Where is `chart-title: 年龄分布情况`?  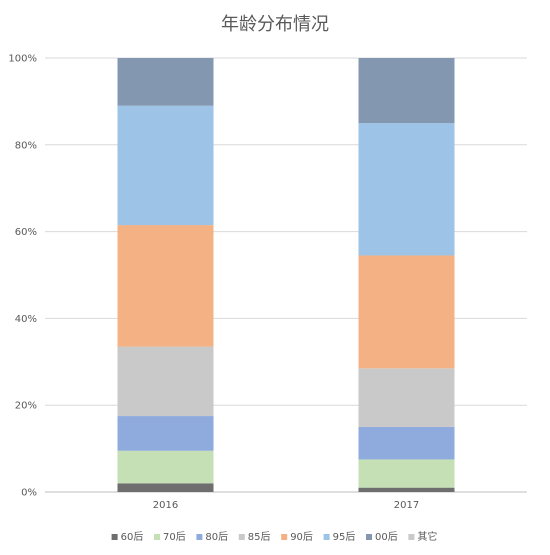 chart-title: 年龄分布情况 is located at coordinates (275, 24).